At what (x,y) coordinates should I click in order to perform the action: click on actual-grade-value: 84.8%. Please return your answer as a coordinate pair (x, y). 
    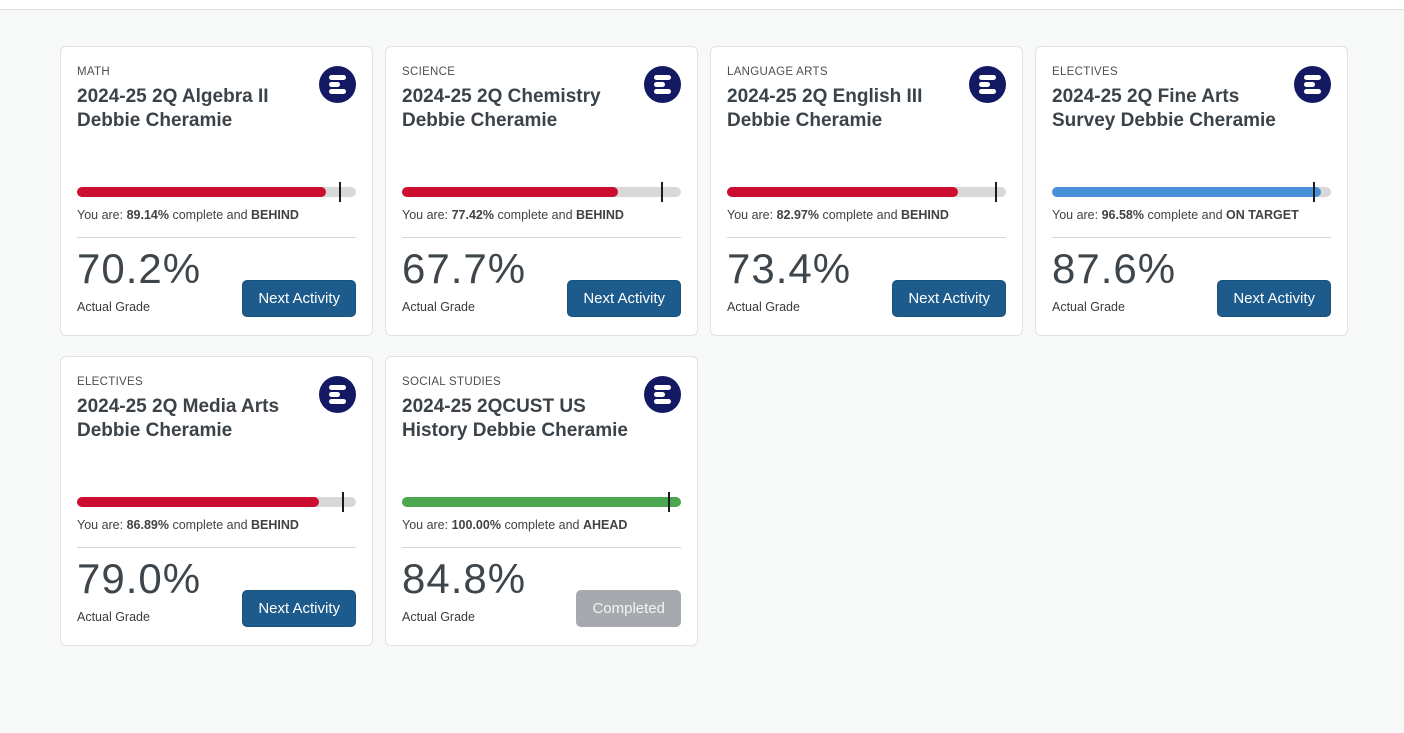
    Looking at the image, I should click on (464, 578).